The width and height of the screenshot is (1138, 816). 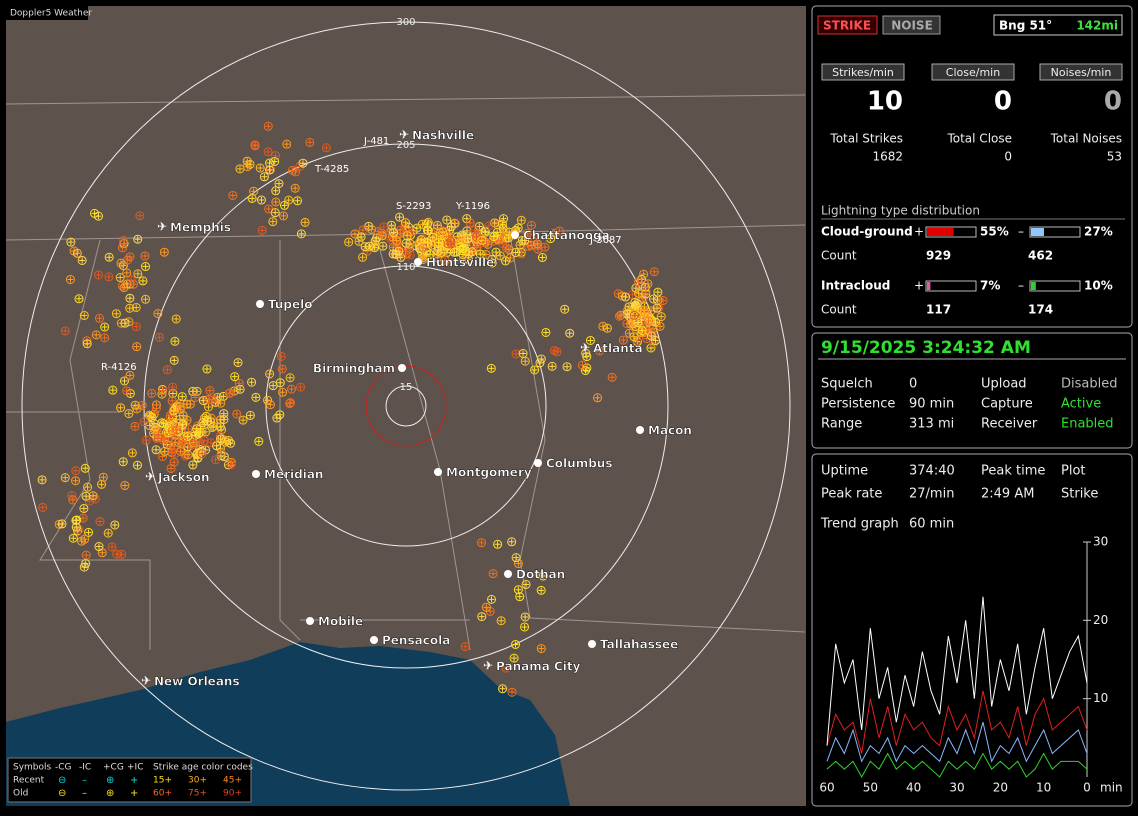 What do you see at coordinates (863, 72) in the screenshot?
I see `rate-header` at bounding box center [863, 72].